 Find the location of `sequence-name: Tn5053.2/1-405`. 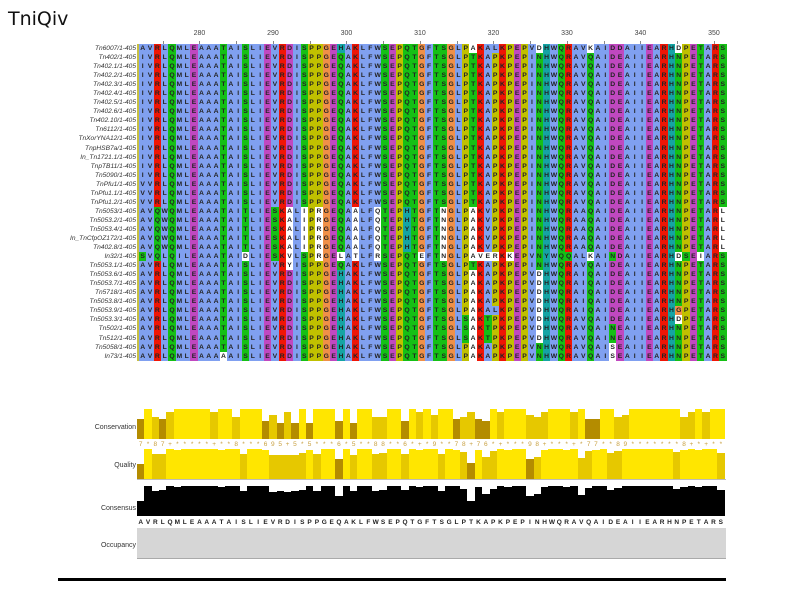

sequence-name: Tn5053.2/1-405 is located at coordinates (112, 220).